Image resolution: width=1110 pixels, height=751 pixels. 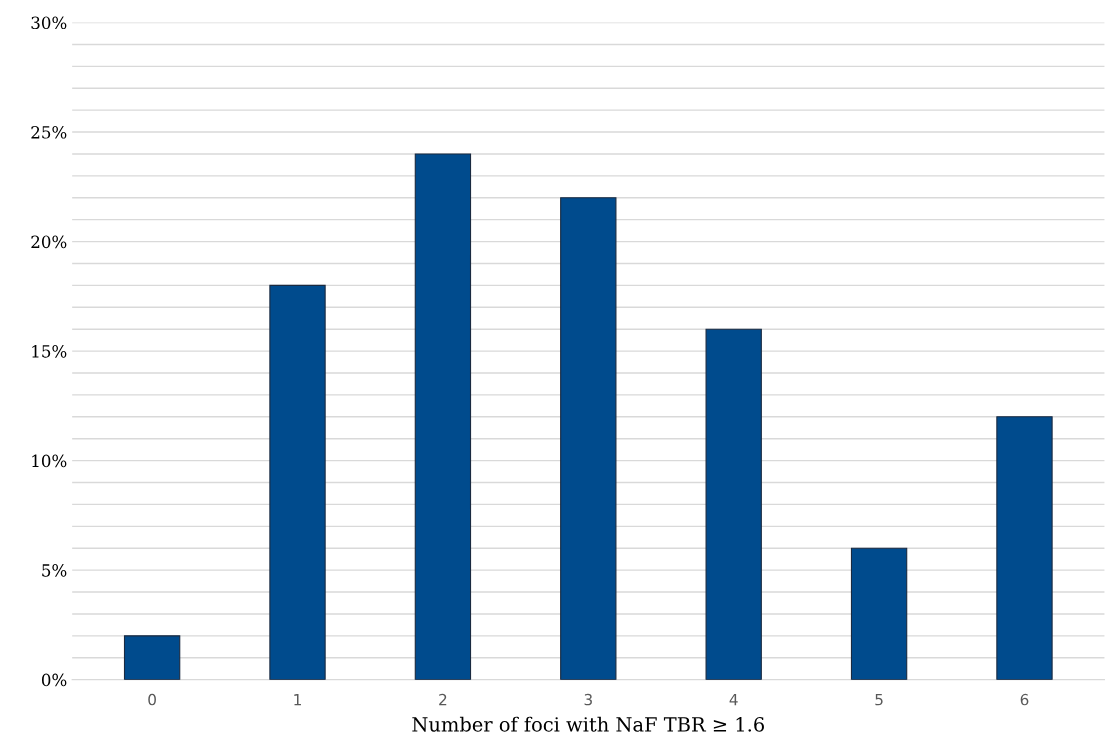 What do you see at coordinates (152, 699) in the screenshot?
I see `x-tick-label: 0` at bounding box center [152, 699].